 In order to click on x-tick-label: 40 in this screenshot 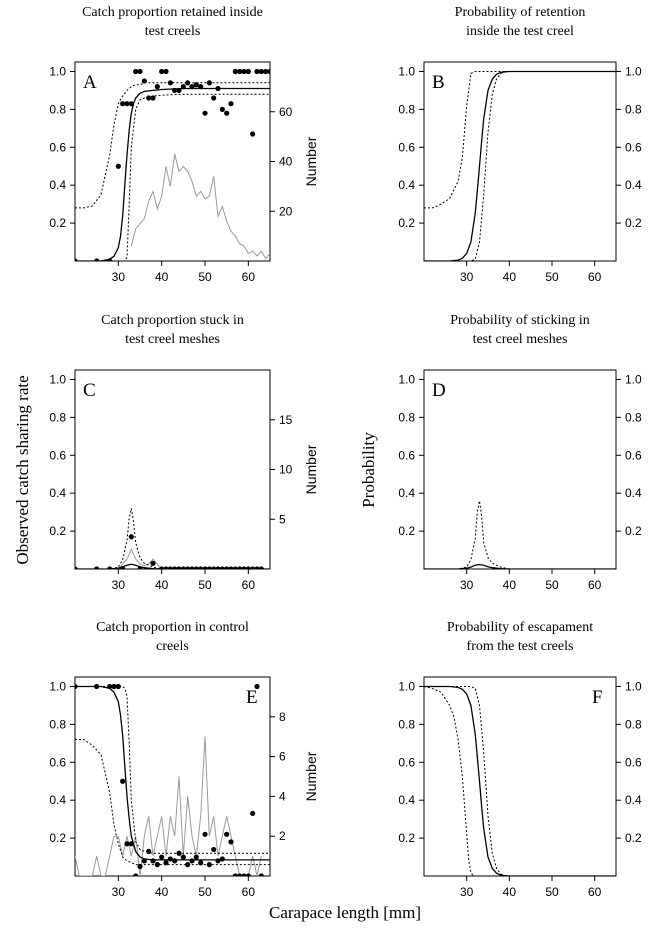, I will do `click(162, 277)`.